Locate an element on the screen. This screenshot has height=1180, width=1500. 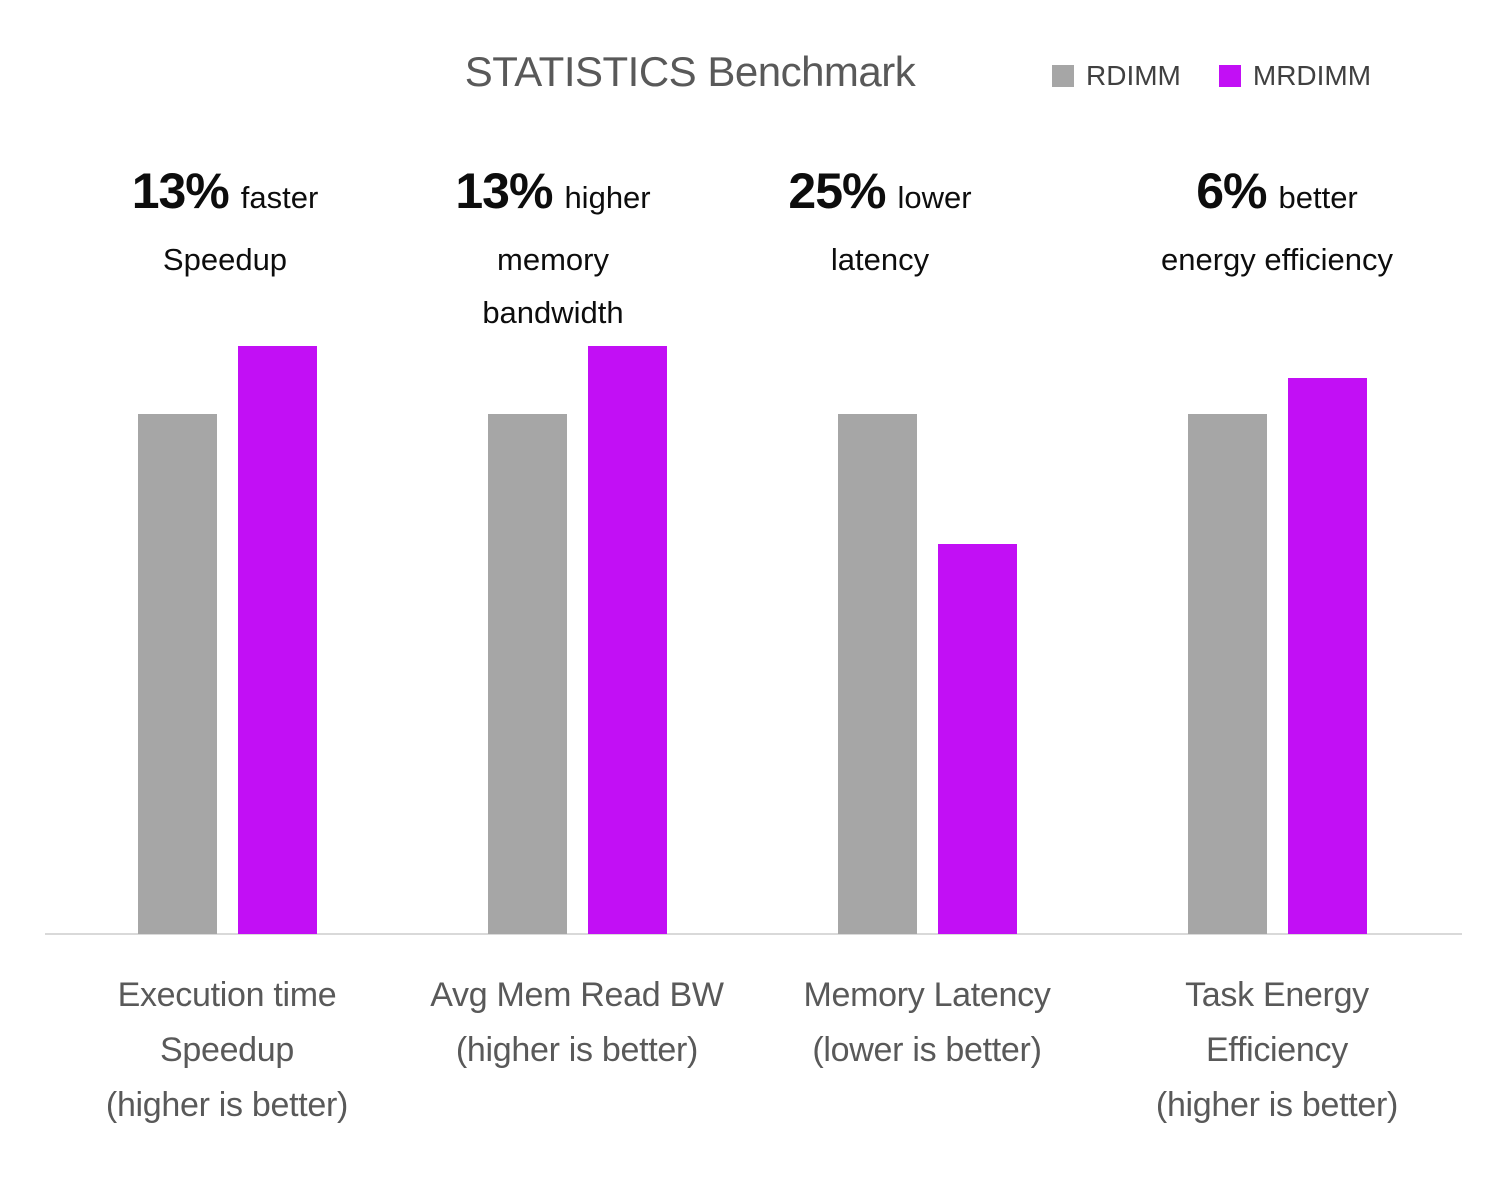
category-label-3: Memory Latency (lower is better) is located at coordinates (926, 1023).